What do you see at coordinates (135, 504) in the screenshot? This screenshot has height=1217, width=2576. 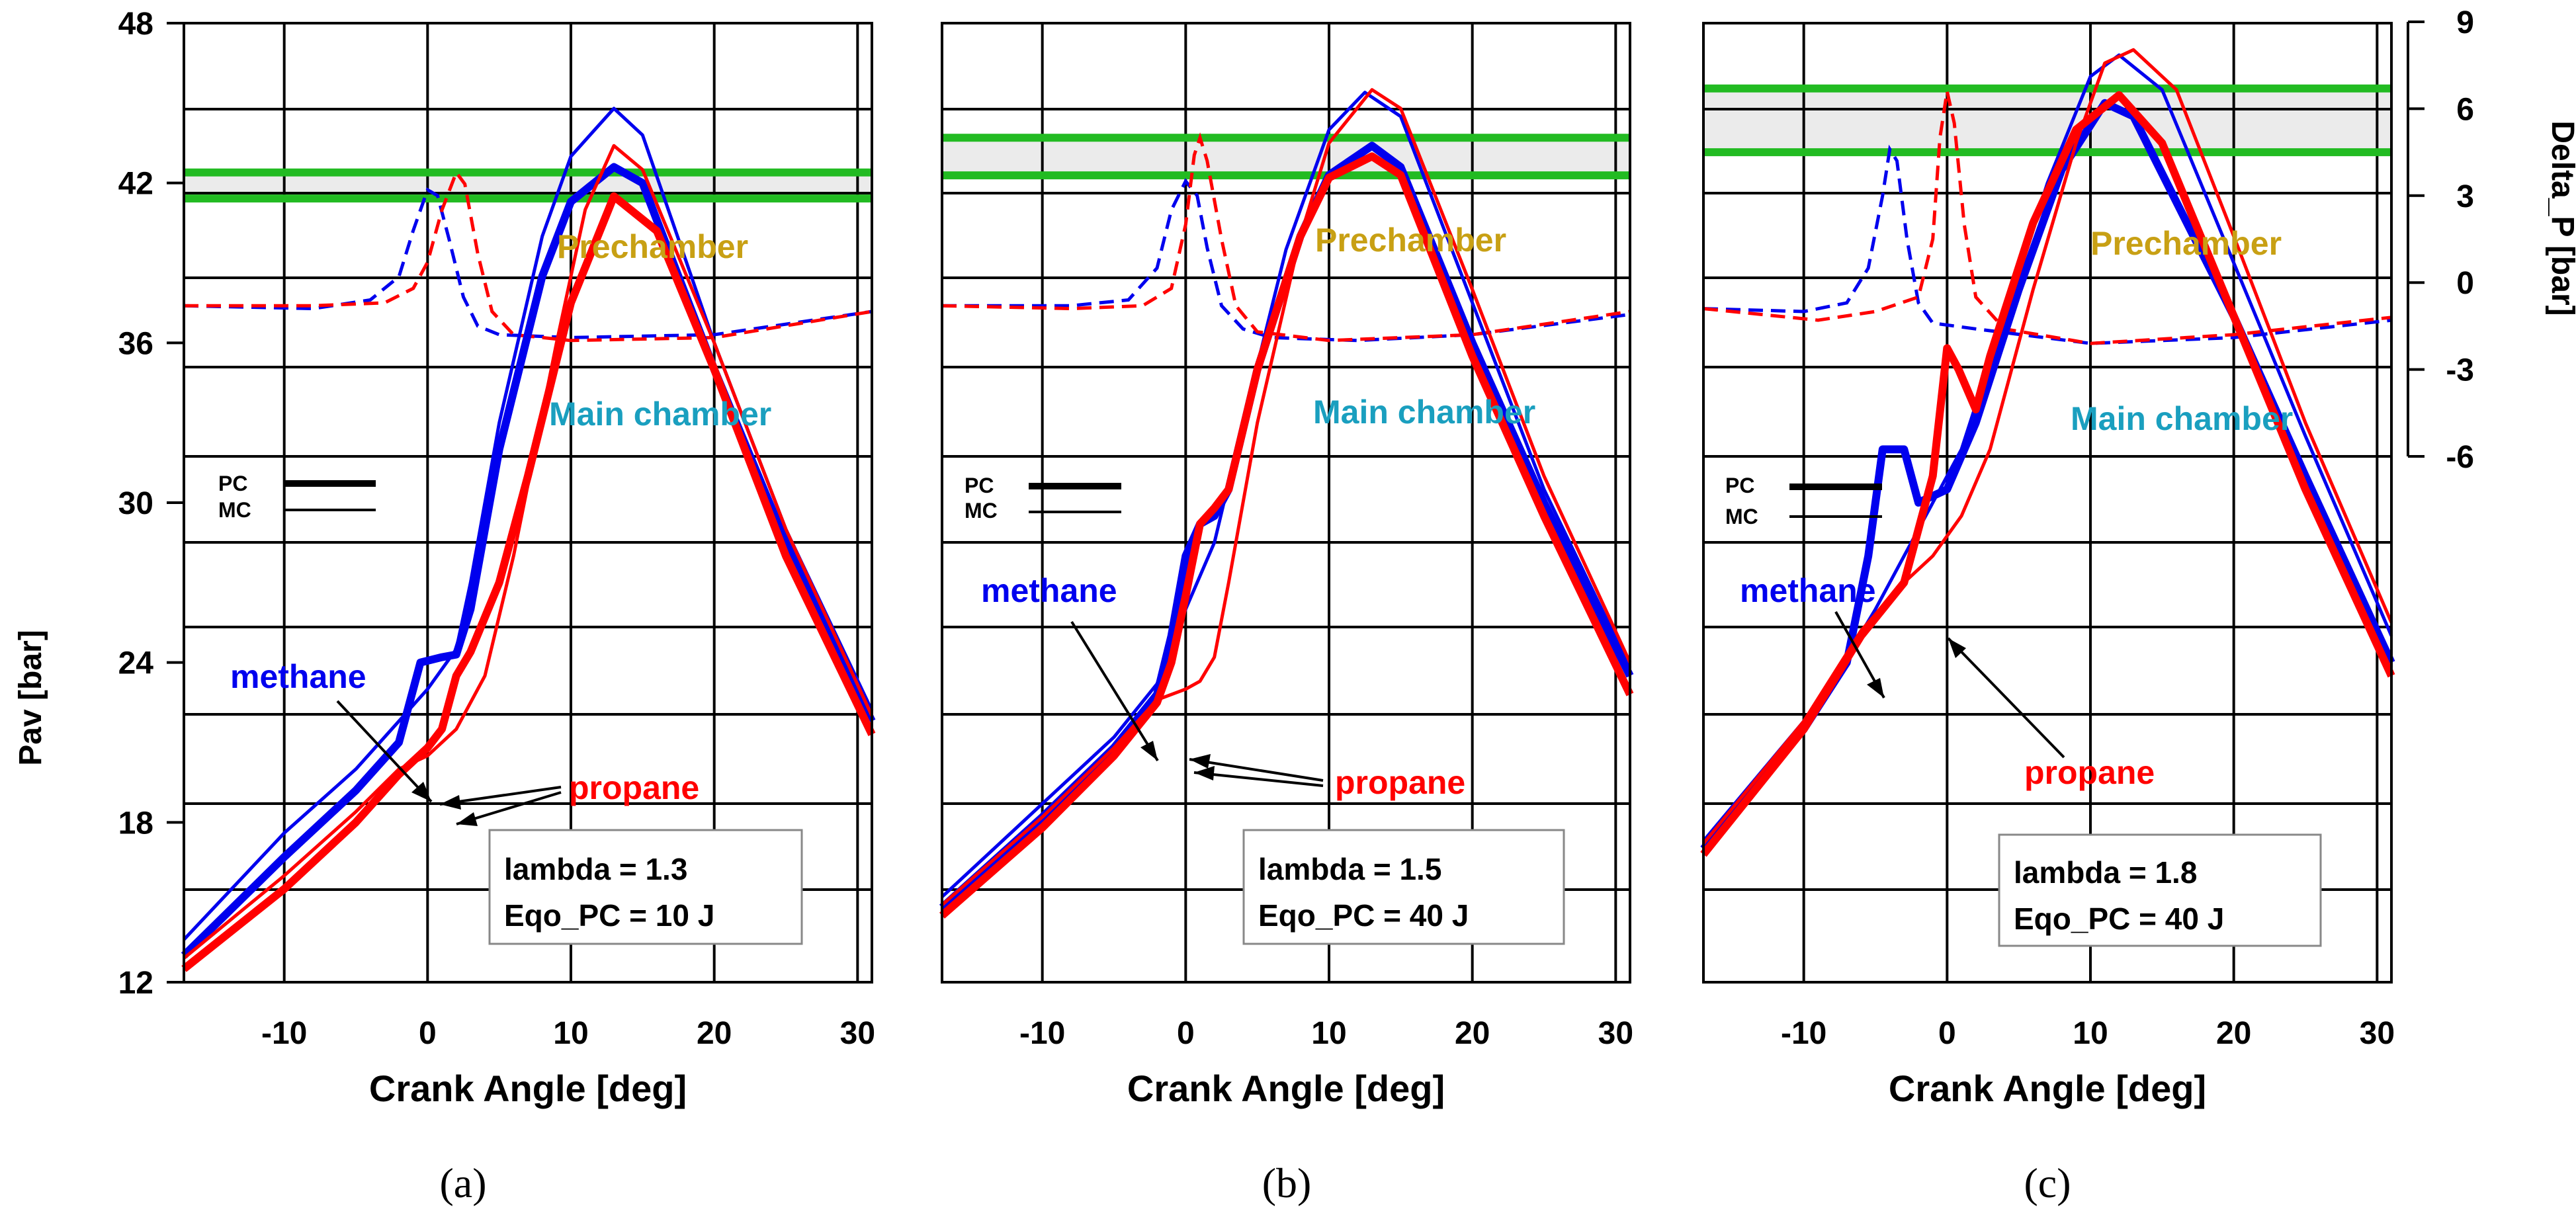 I see `y-tick-label: 30` at bounding box center [135, 504].